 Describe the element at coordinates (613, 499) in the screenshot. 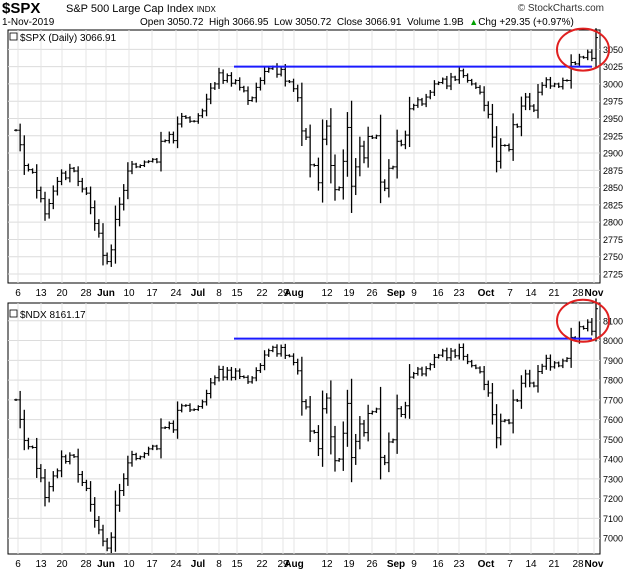

I see `y-tick-label: 7200` at that location.